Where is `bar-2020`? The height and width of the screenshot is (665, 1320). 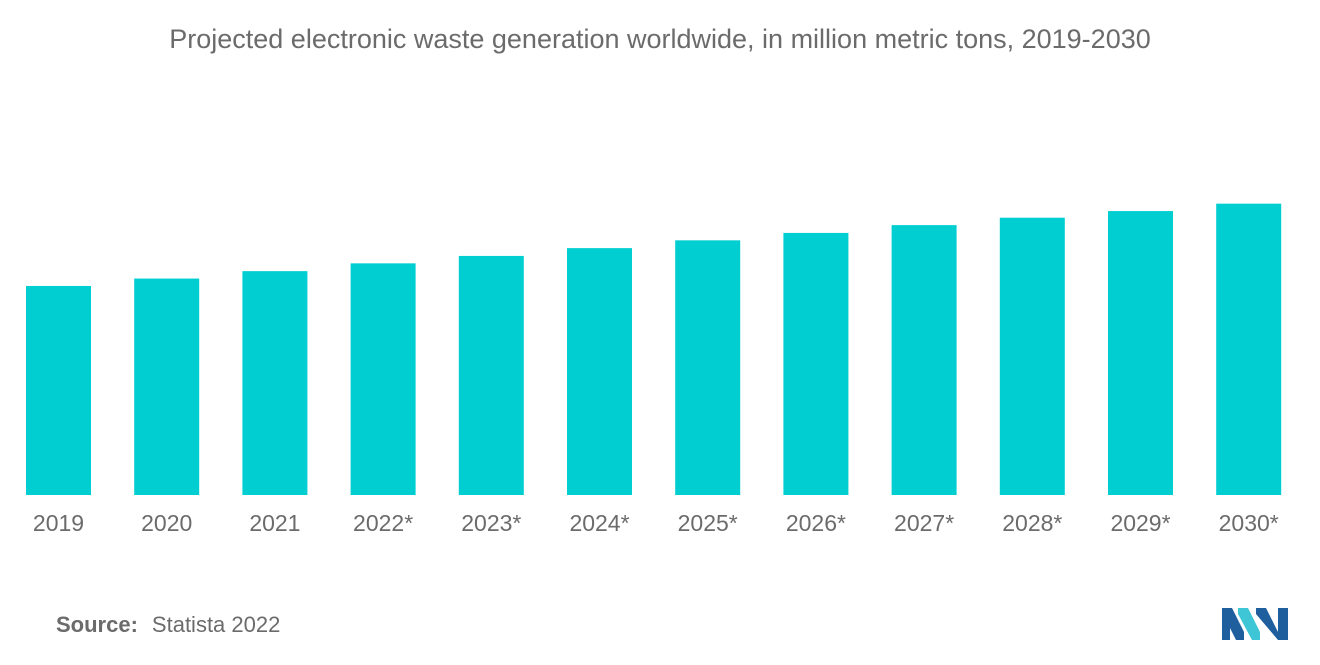
bar-2020 is located at coordinates (167, 386).